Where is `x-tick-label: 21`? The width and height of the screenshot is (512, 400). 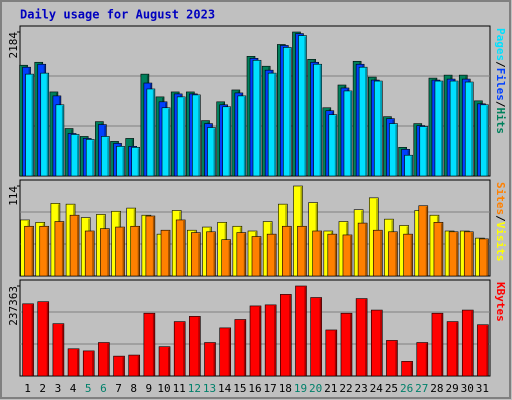 x-tick-label: 21 is located at coordinates (330, 388).